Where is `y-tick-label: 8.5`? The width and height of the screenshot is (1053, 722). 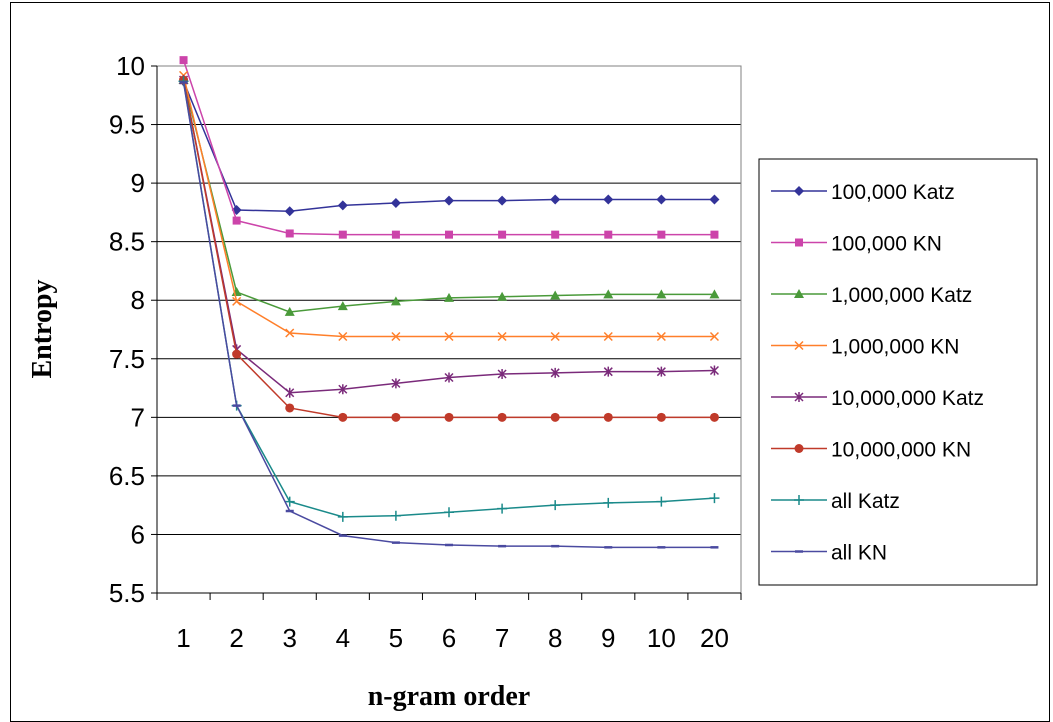 y-tick-label: 8.5 is located at coordinates (127, 242).